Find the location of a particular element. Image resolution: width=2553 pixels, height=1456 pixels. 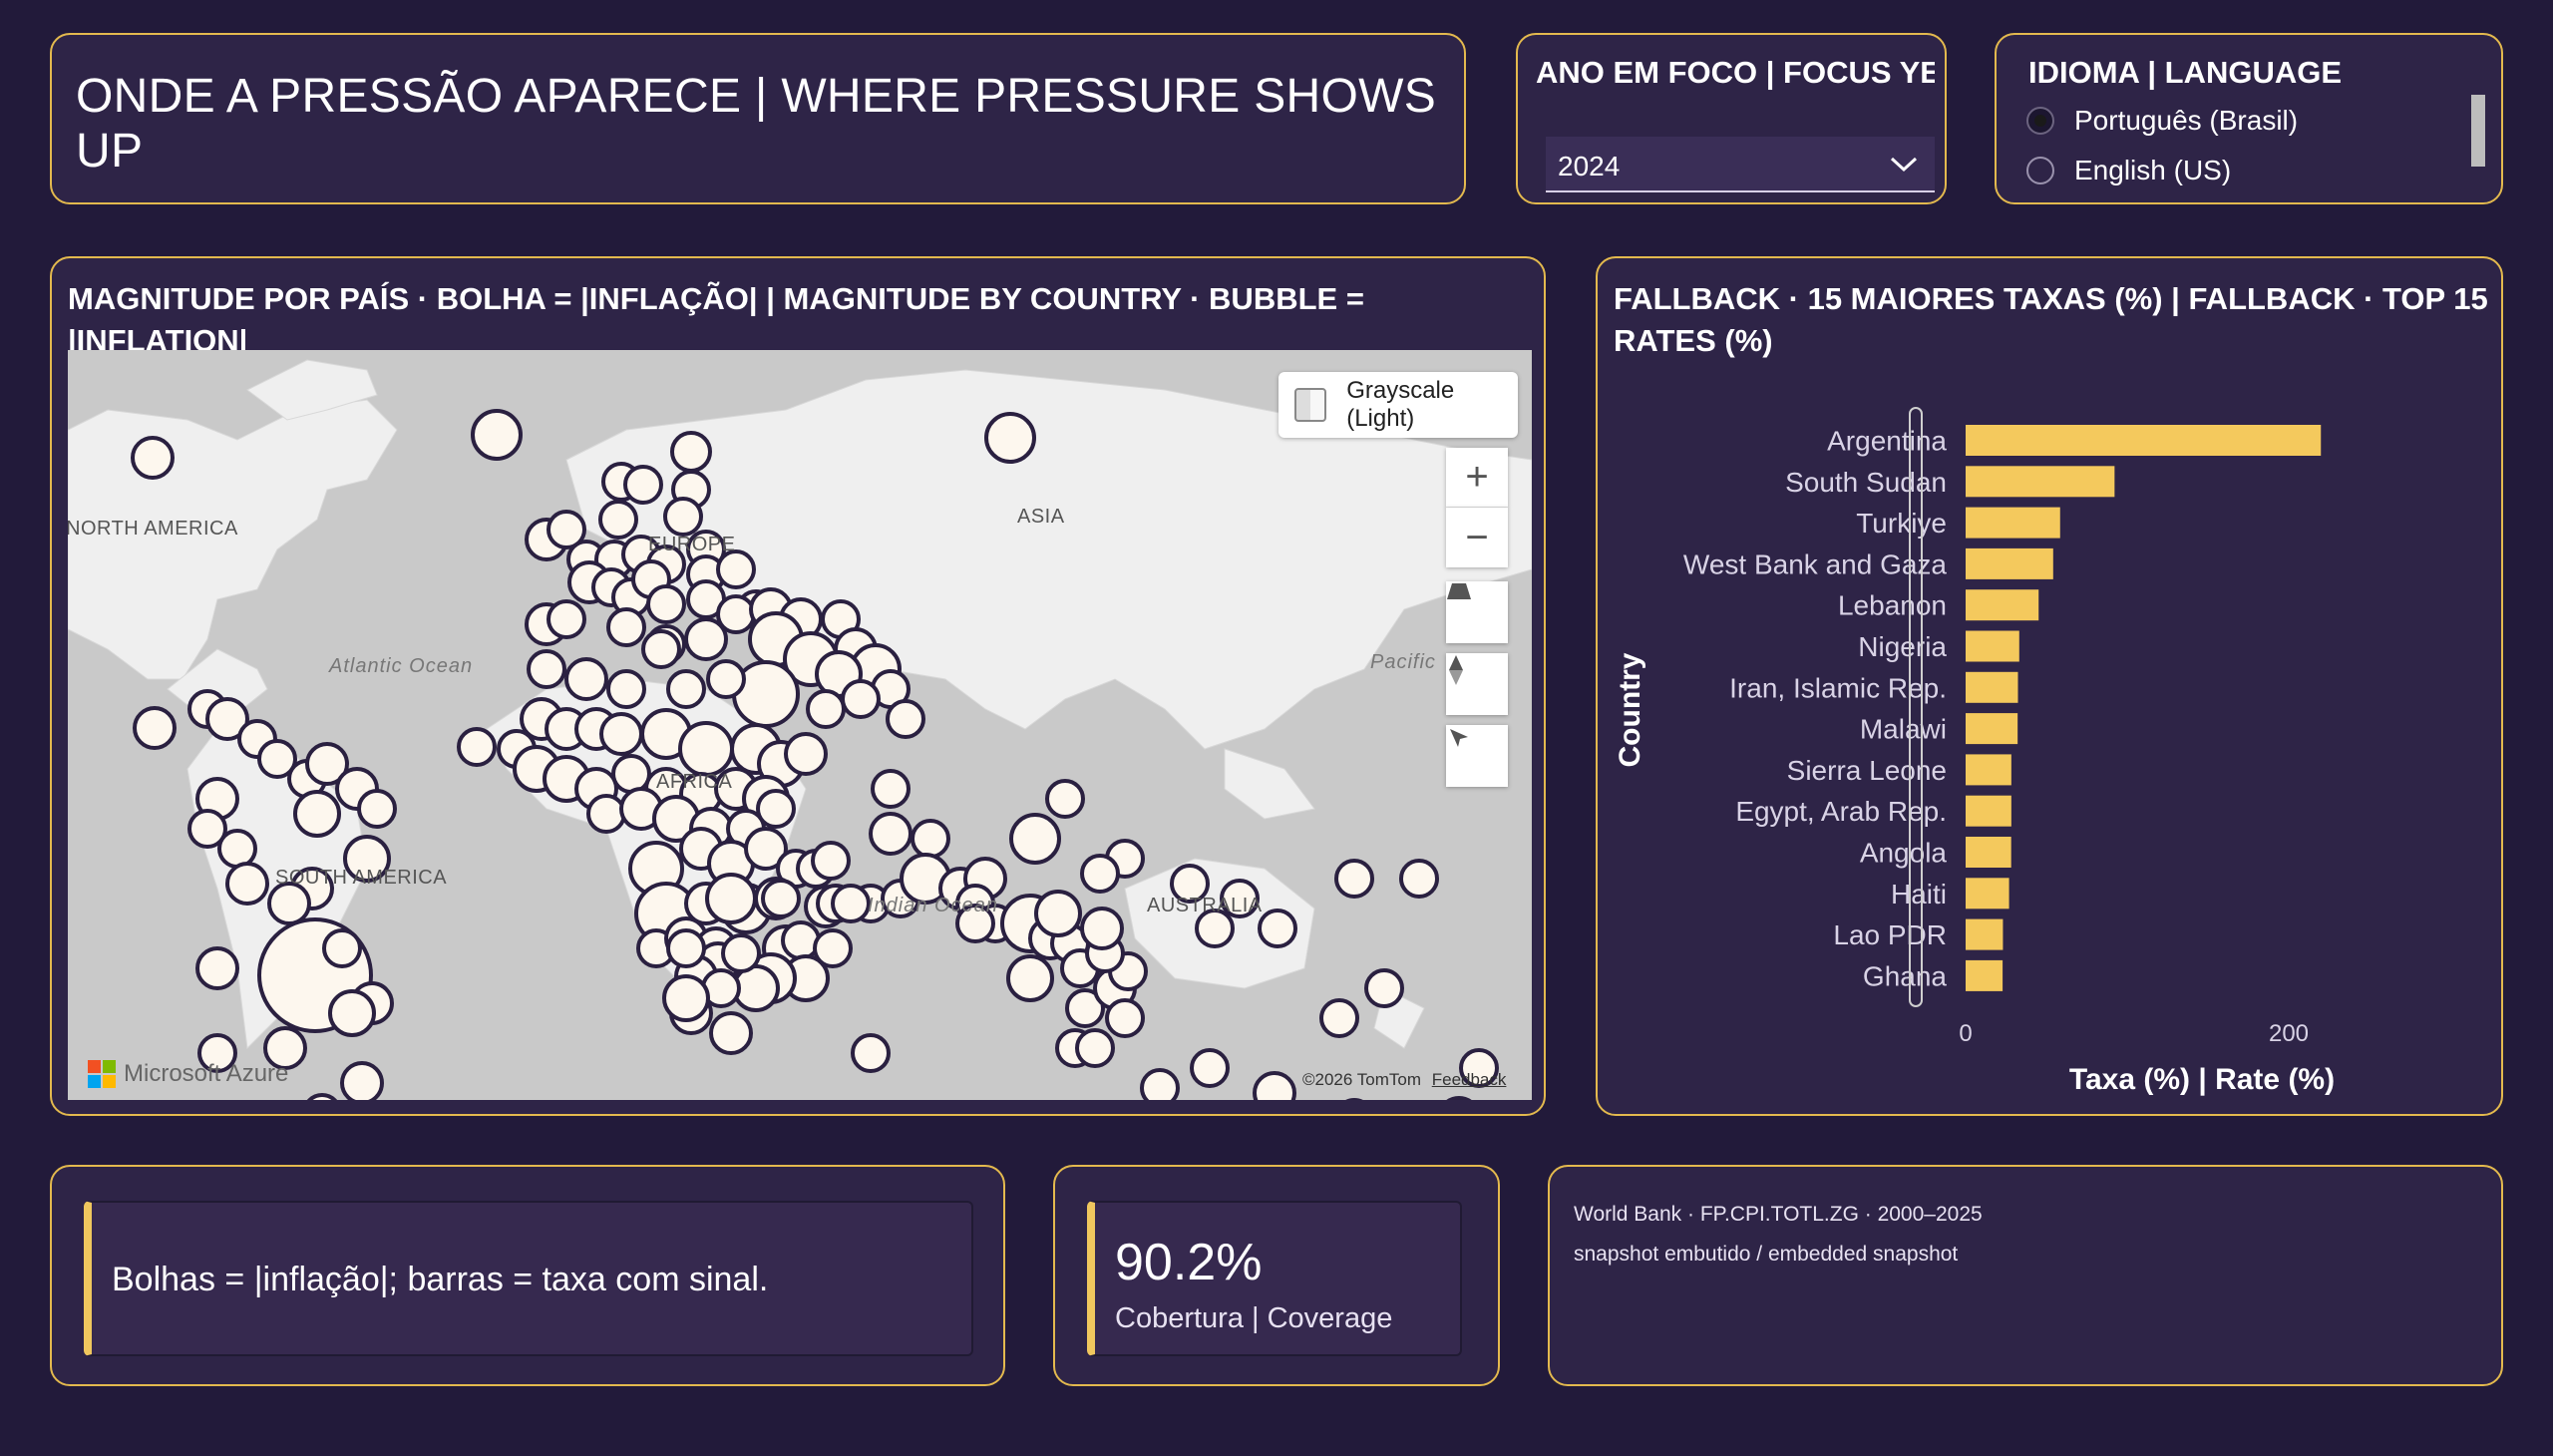

language-option-en: English (US) is located at coordinates (2128, 170).